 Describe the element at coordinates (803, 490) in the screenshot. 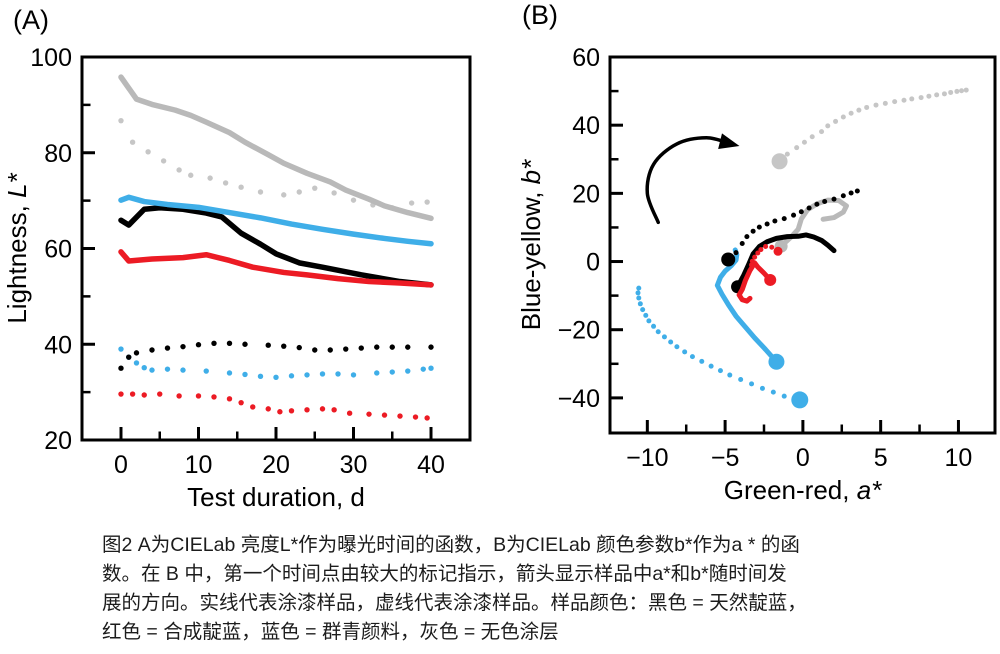

I see `x-axis-title: Green-red, a*` at that location.